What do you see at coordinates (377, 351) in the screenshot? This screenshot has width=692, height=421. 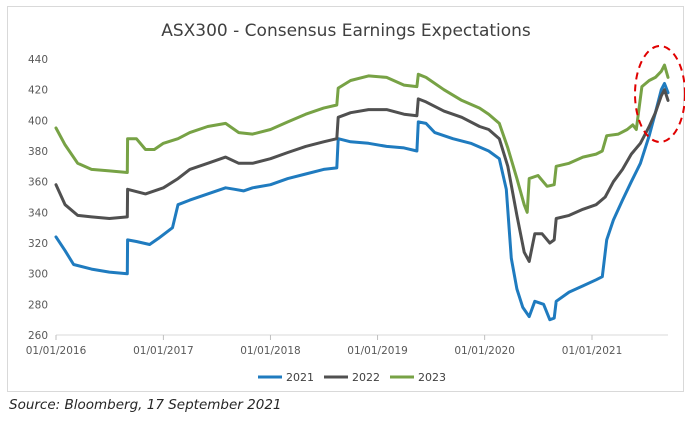 I see `x-tick-label: 01/01/2019` at bounding box center [377, 351].